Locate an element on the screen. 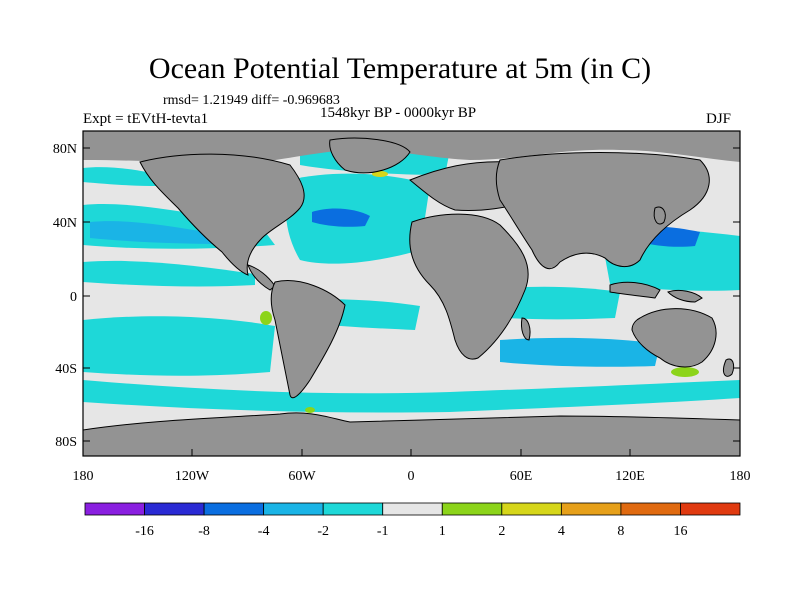  lat-tick-label: 0 is located at coordinates (73, 297).